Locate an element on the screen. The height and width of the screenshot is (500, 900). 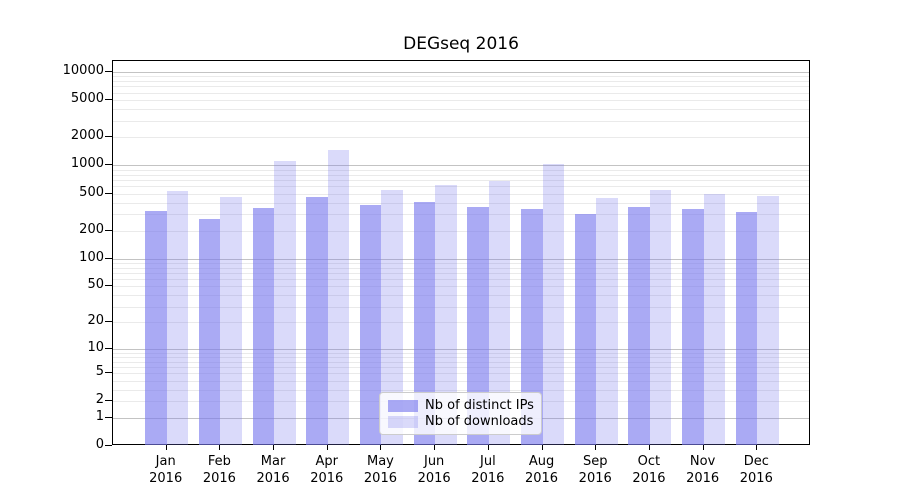
x-tick-label-nov: Nov 2016 is located at coordinates (703, 470).